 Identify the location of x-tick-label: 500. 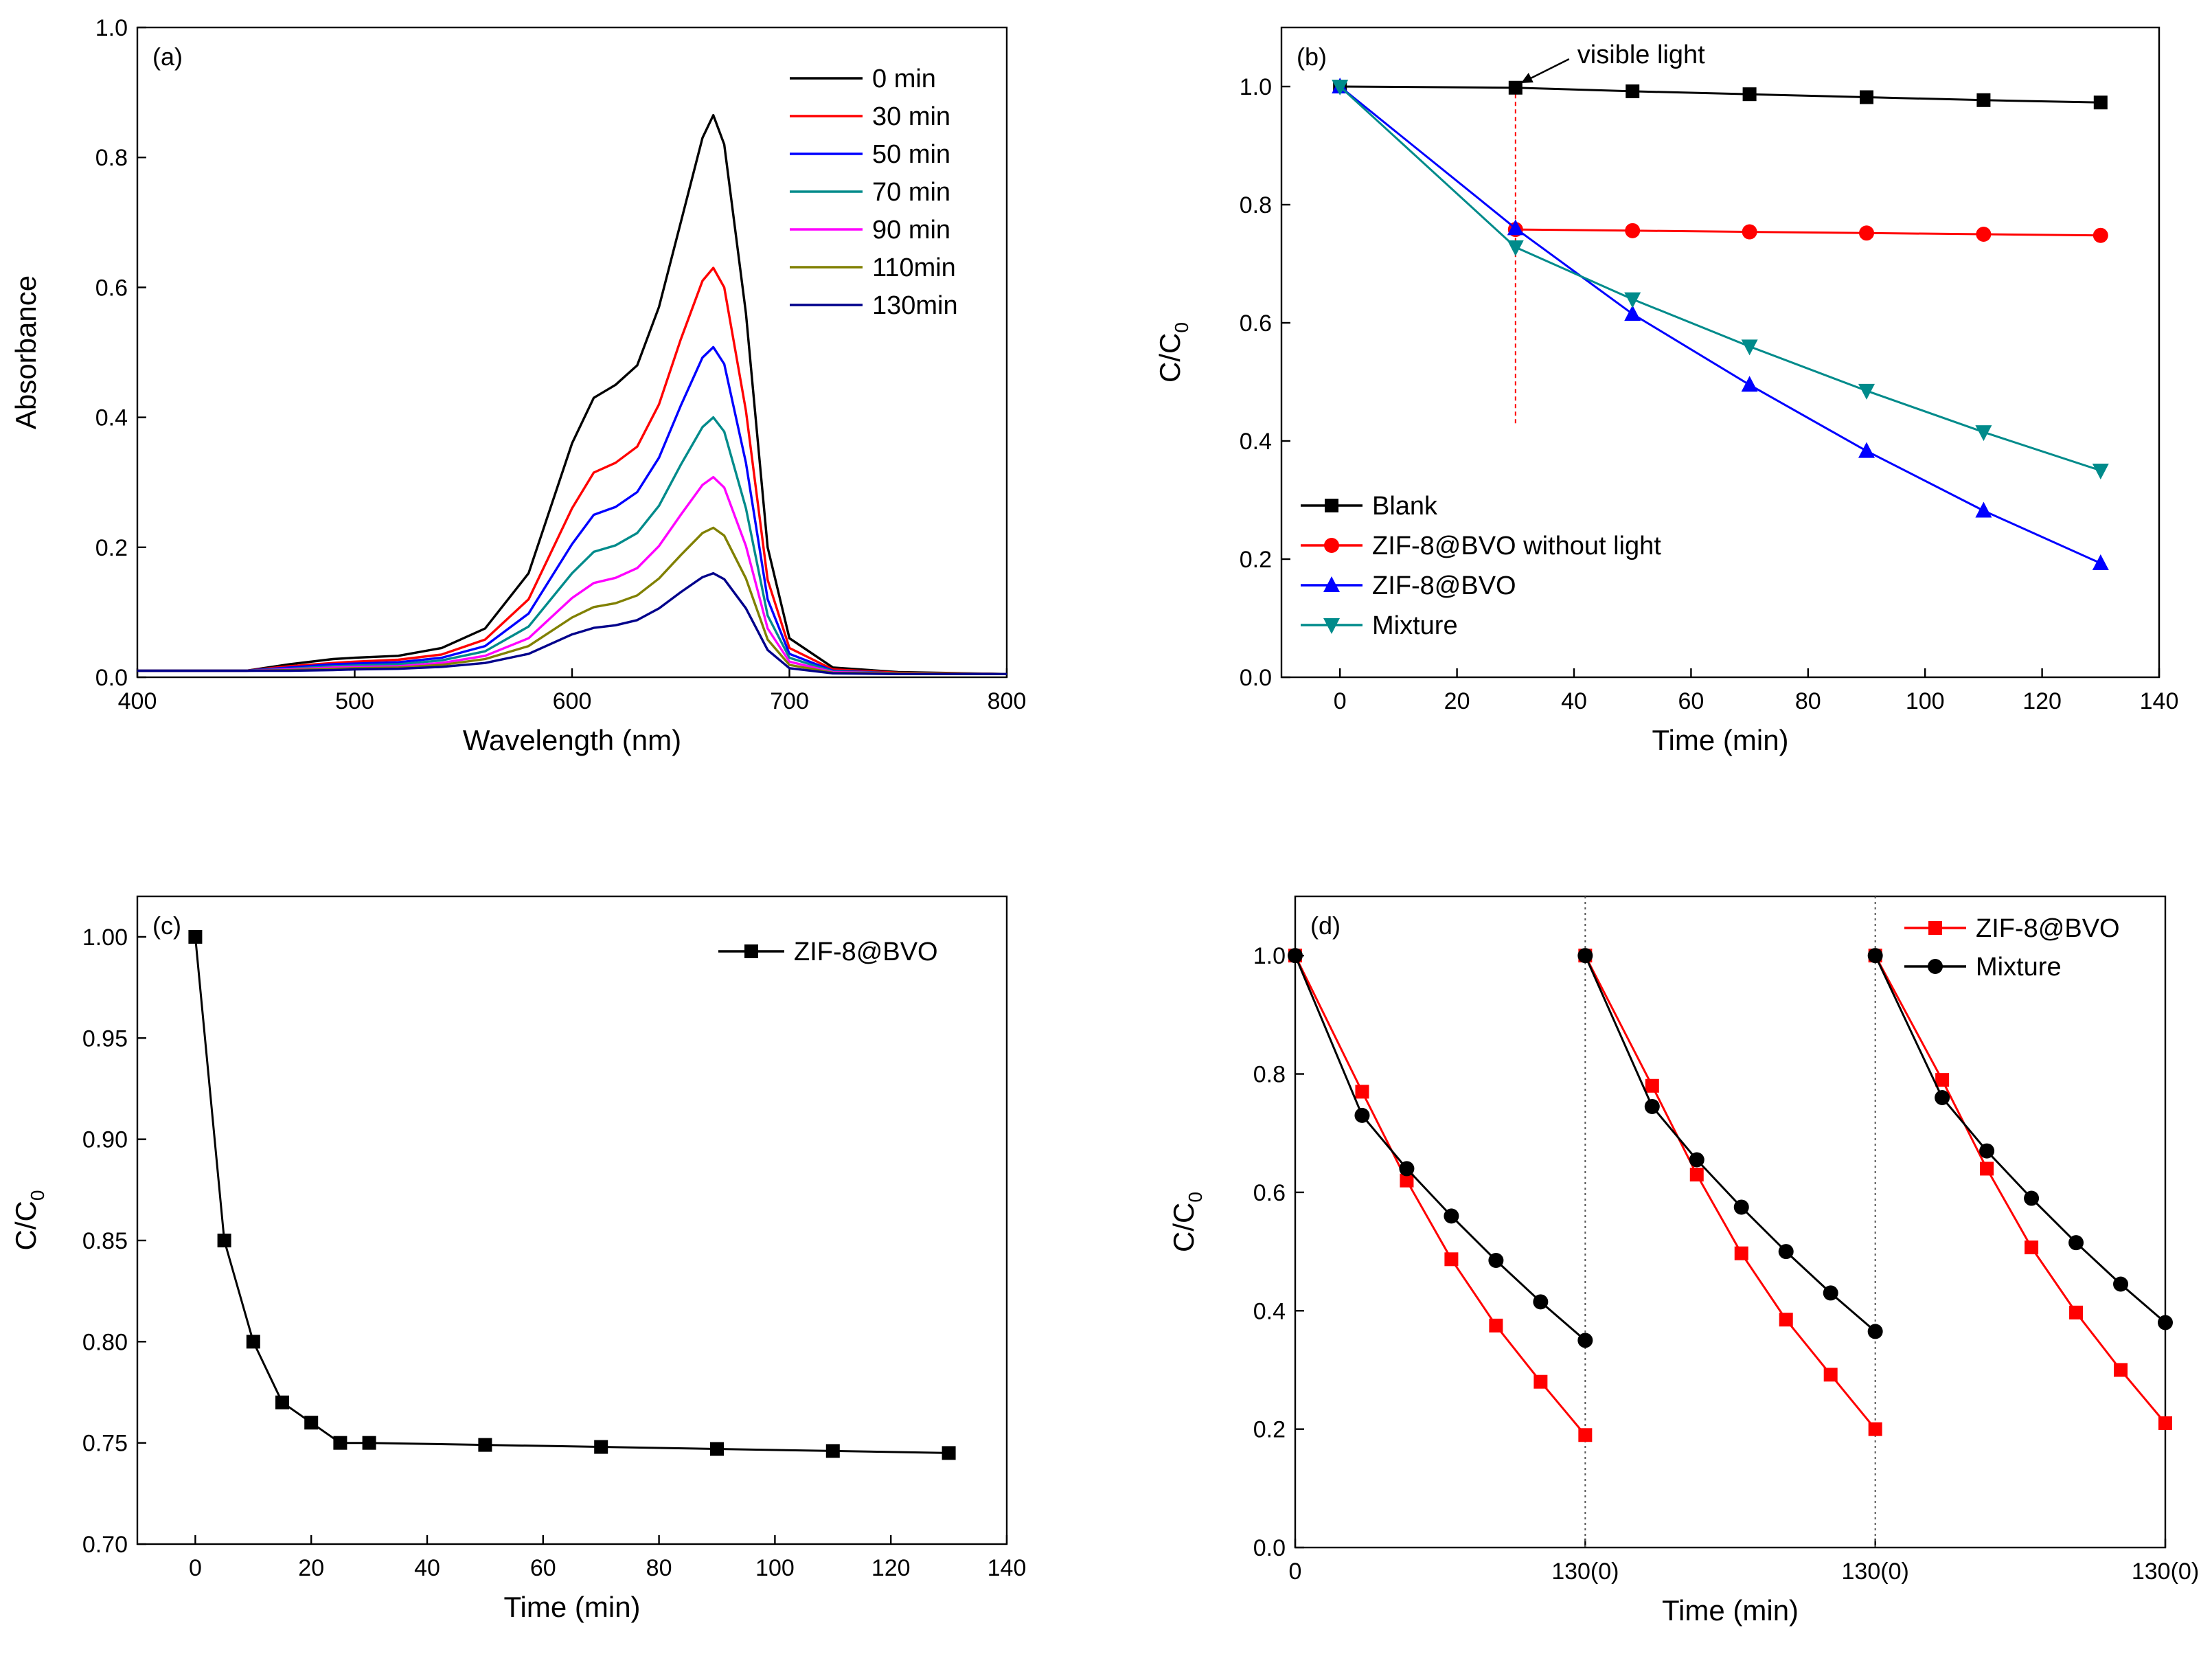
(354, 701).